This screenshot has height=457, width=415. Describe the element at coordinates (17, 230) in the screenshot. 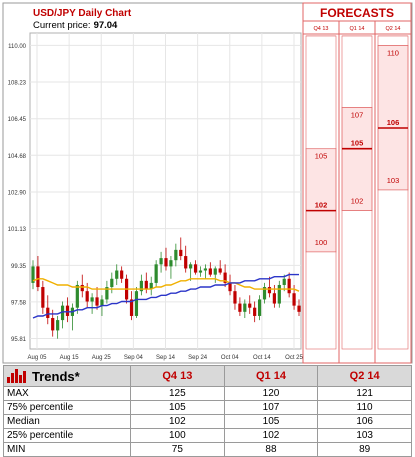

I see `y-tick-label: 101.13` at that location.